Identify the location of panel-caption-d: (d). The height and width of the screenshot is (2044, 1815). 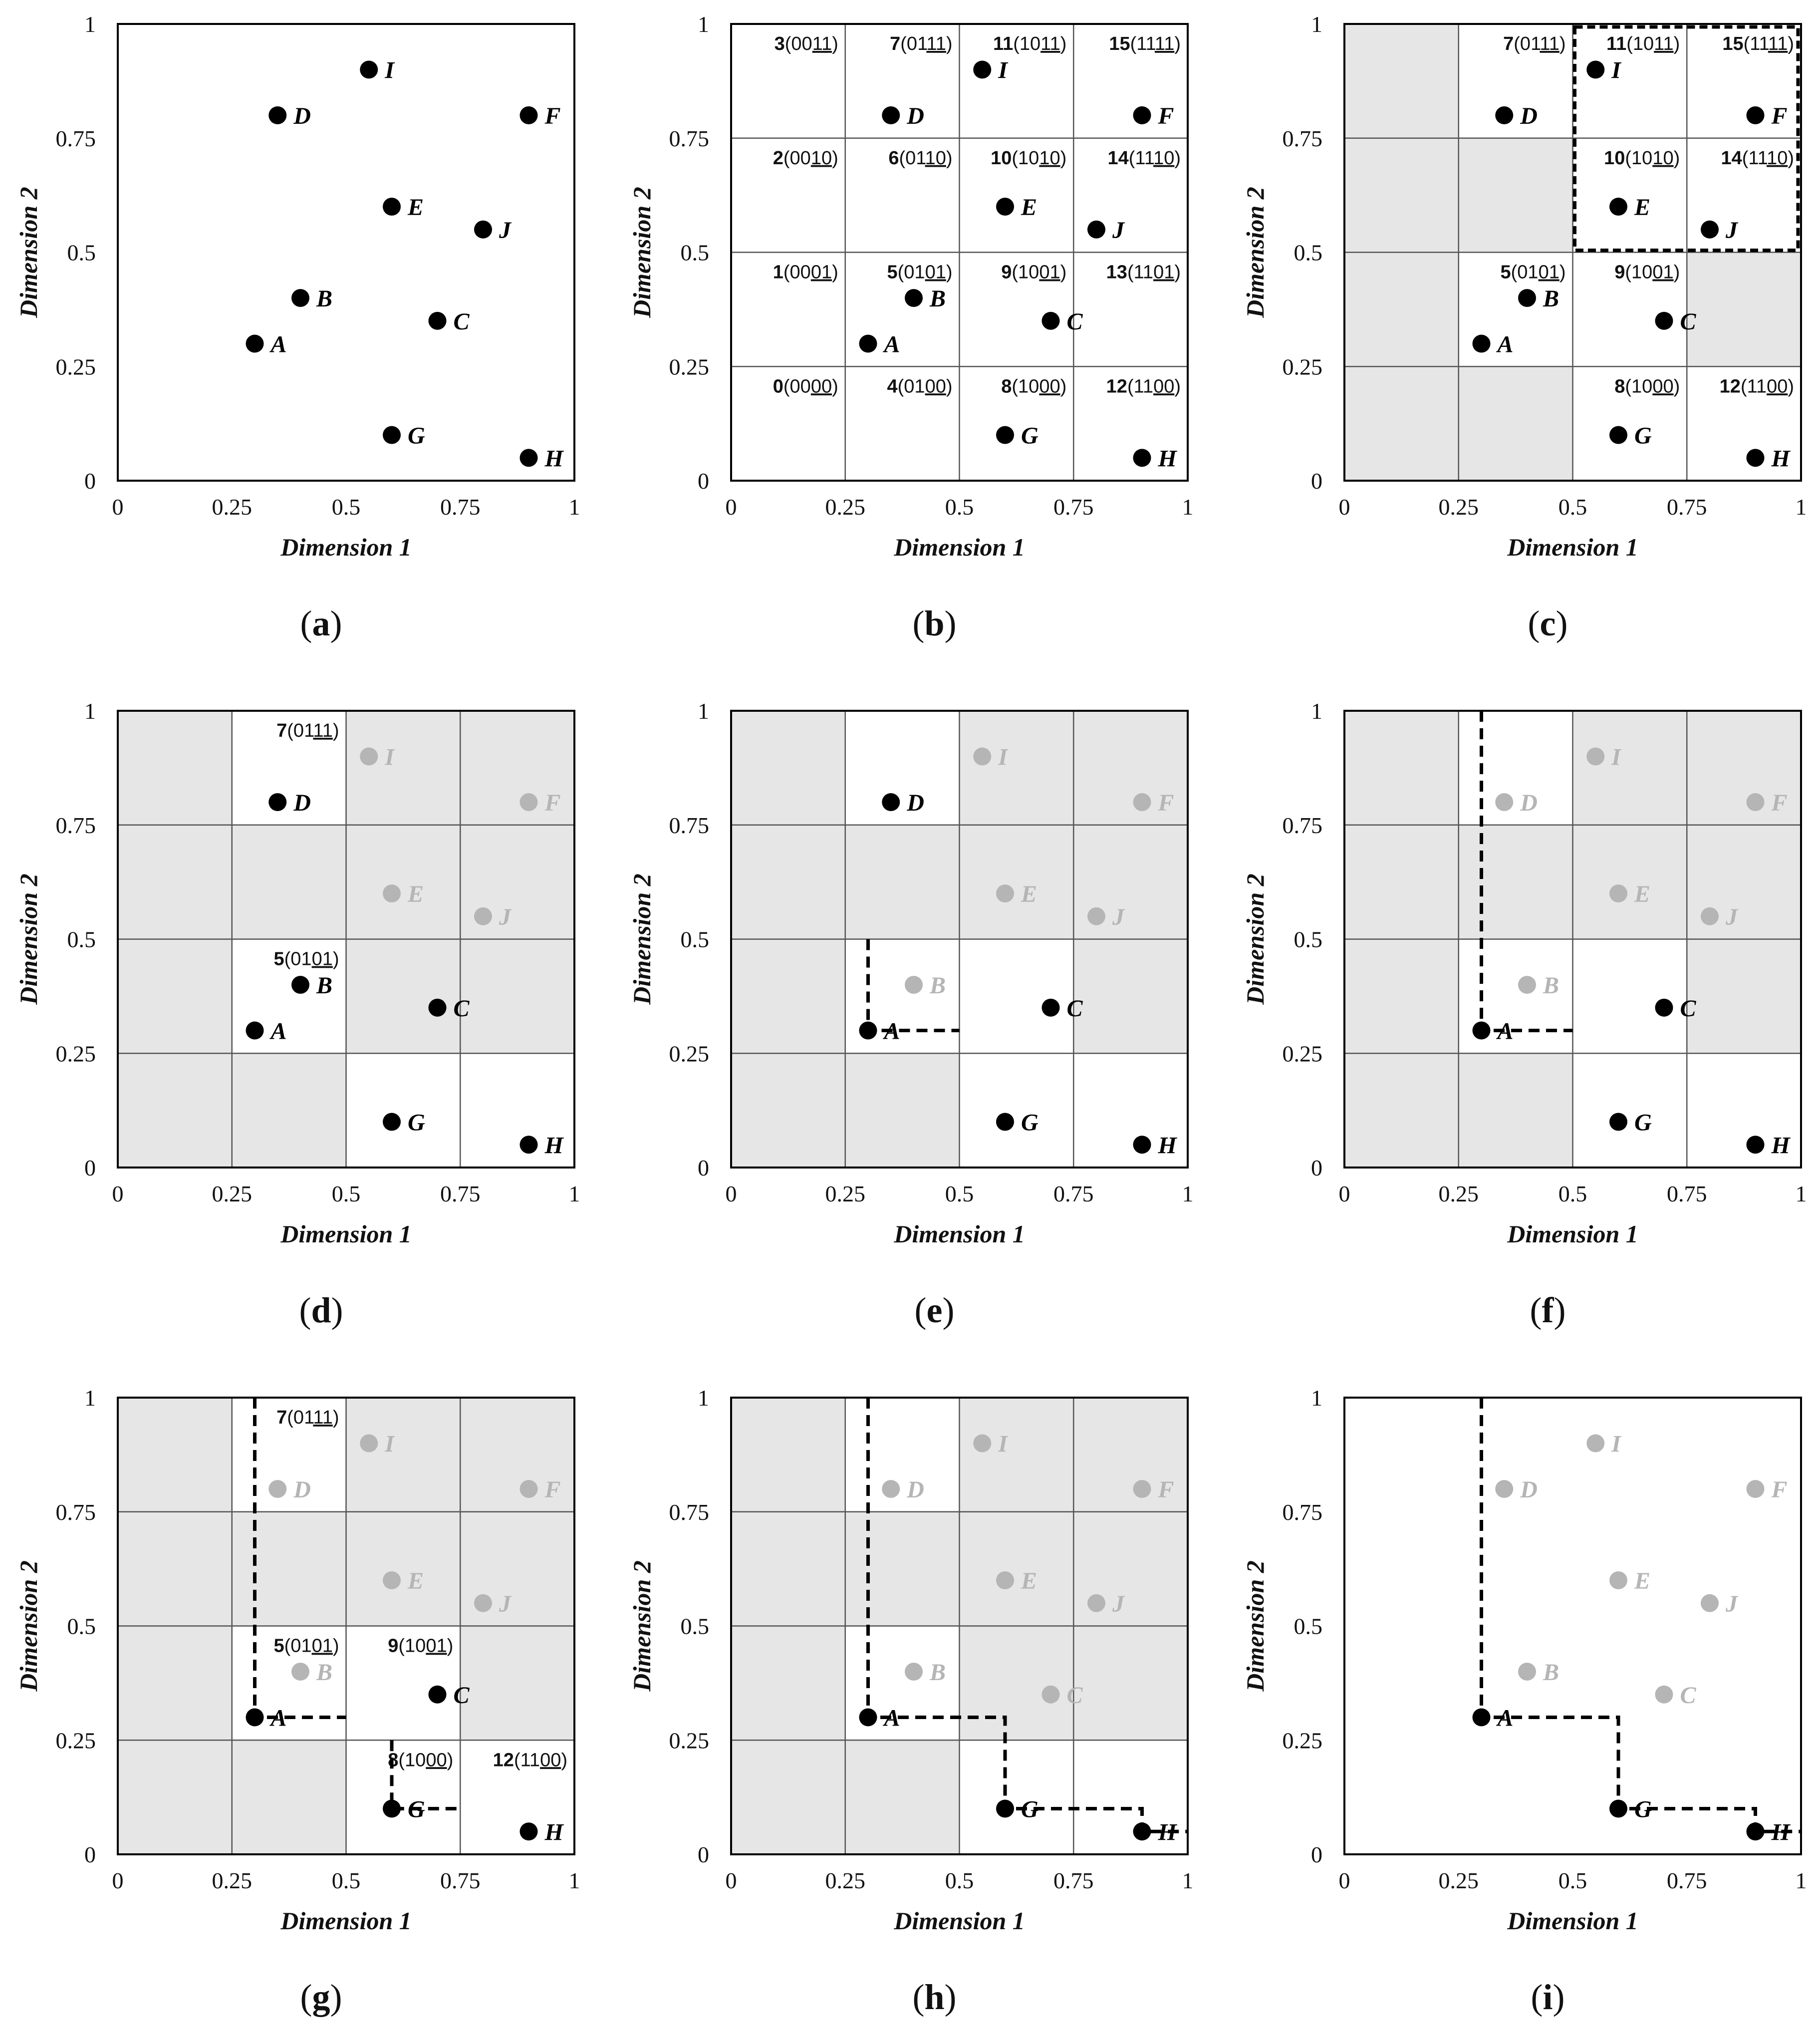
(321, 1310).